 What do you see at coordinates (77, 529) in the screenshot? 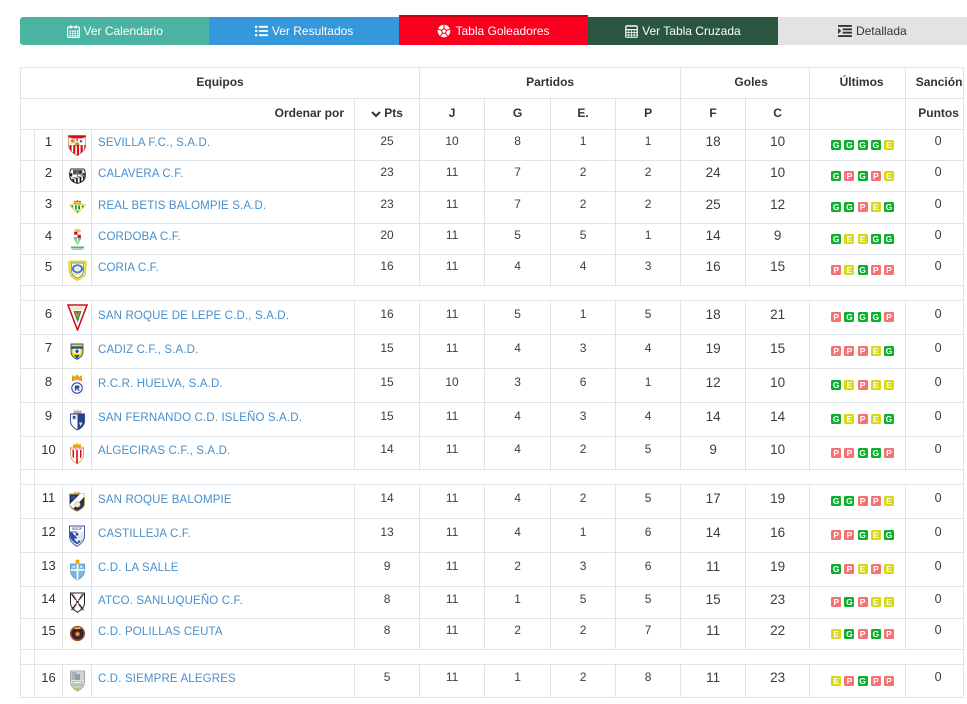
I see `svg-text: SCCF` at bounding box center [77, 529].